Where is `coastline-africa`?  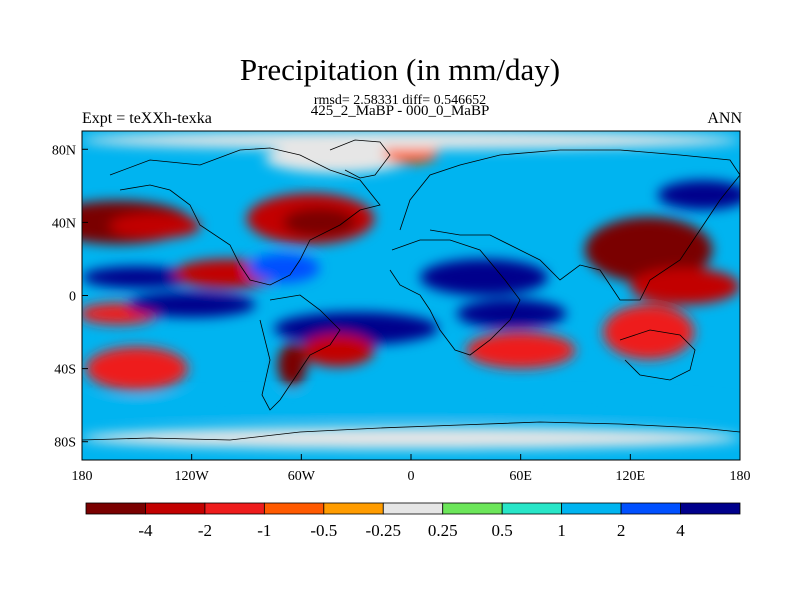
coastline-africa is located at coordinates (455, 297).